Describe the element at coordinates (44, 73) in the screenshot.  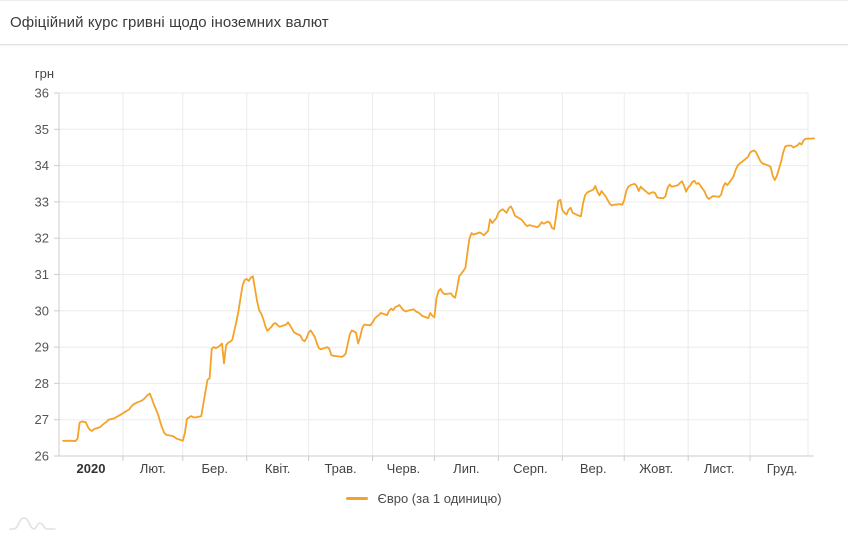
I see `y-axis-unit-label: грн` at that location.